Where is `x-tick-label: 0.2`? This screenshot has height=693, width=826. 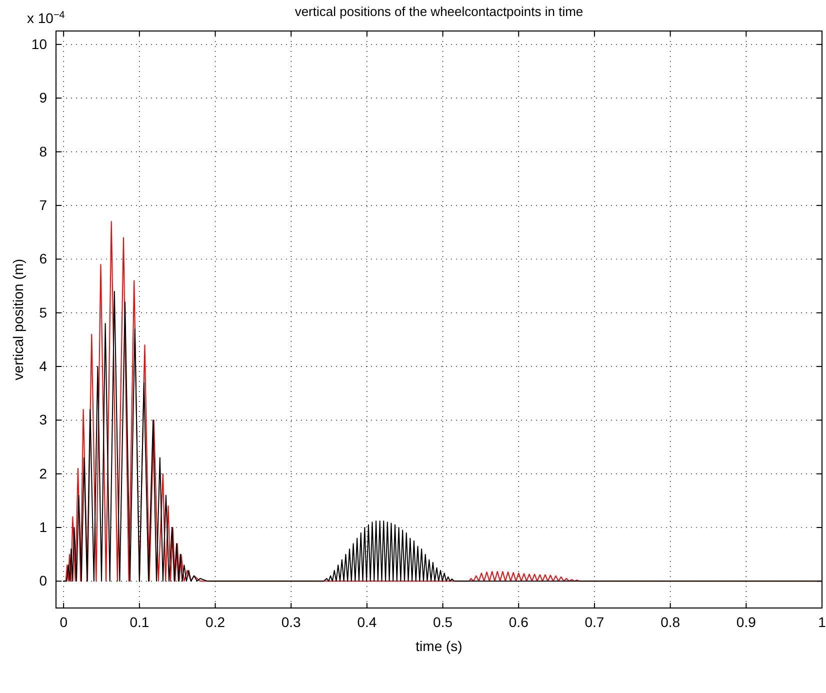 x-tick-label: 0.2 is located at coordinates (216, 622).